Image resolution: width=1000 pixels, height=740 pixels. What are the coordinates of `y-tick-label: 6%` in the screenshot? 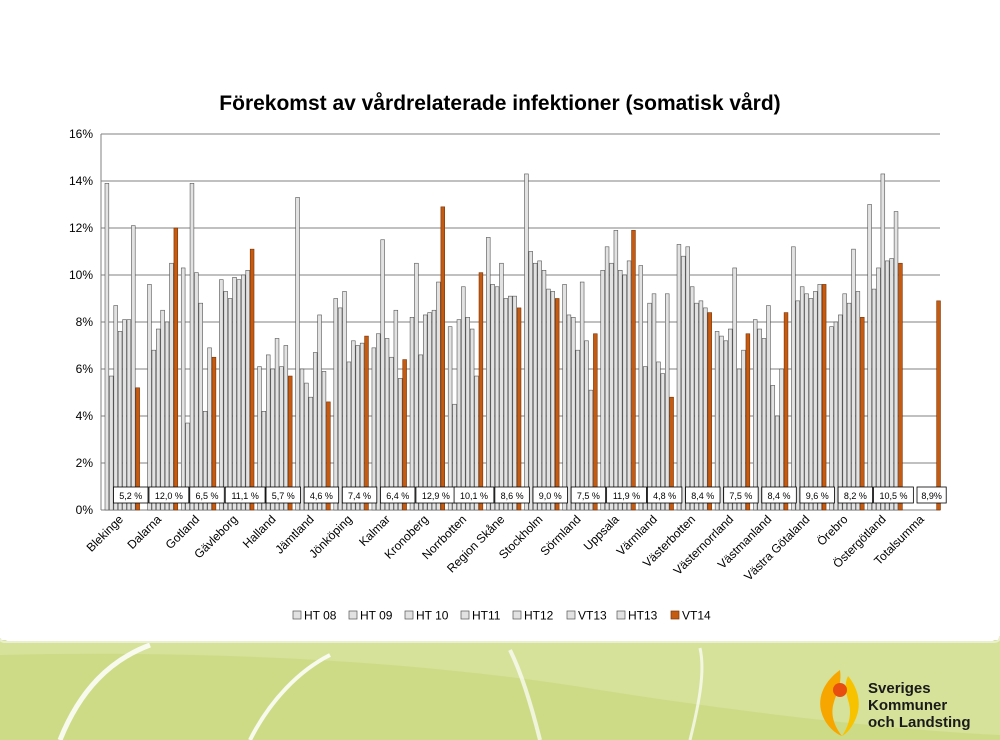 It's located at (85, 369).